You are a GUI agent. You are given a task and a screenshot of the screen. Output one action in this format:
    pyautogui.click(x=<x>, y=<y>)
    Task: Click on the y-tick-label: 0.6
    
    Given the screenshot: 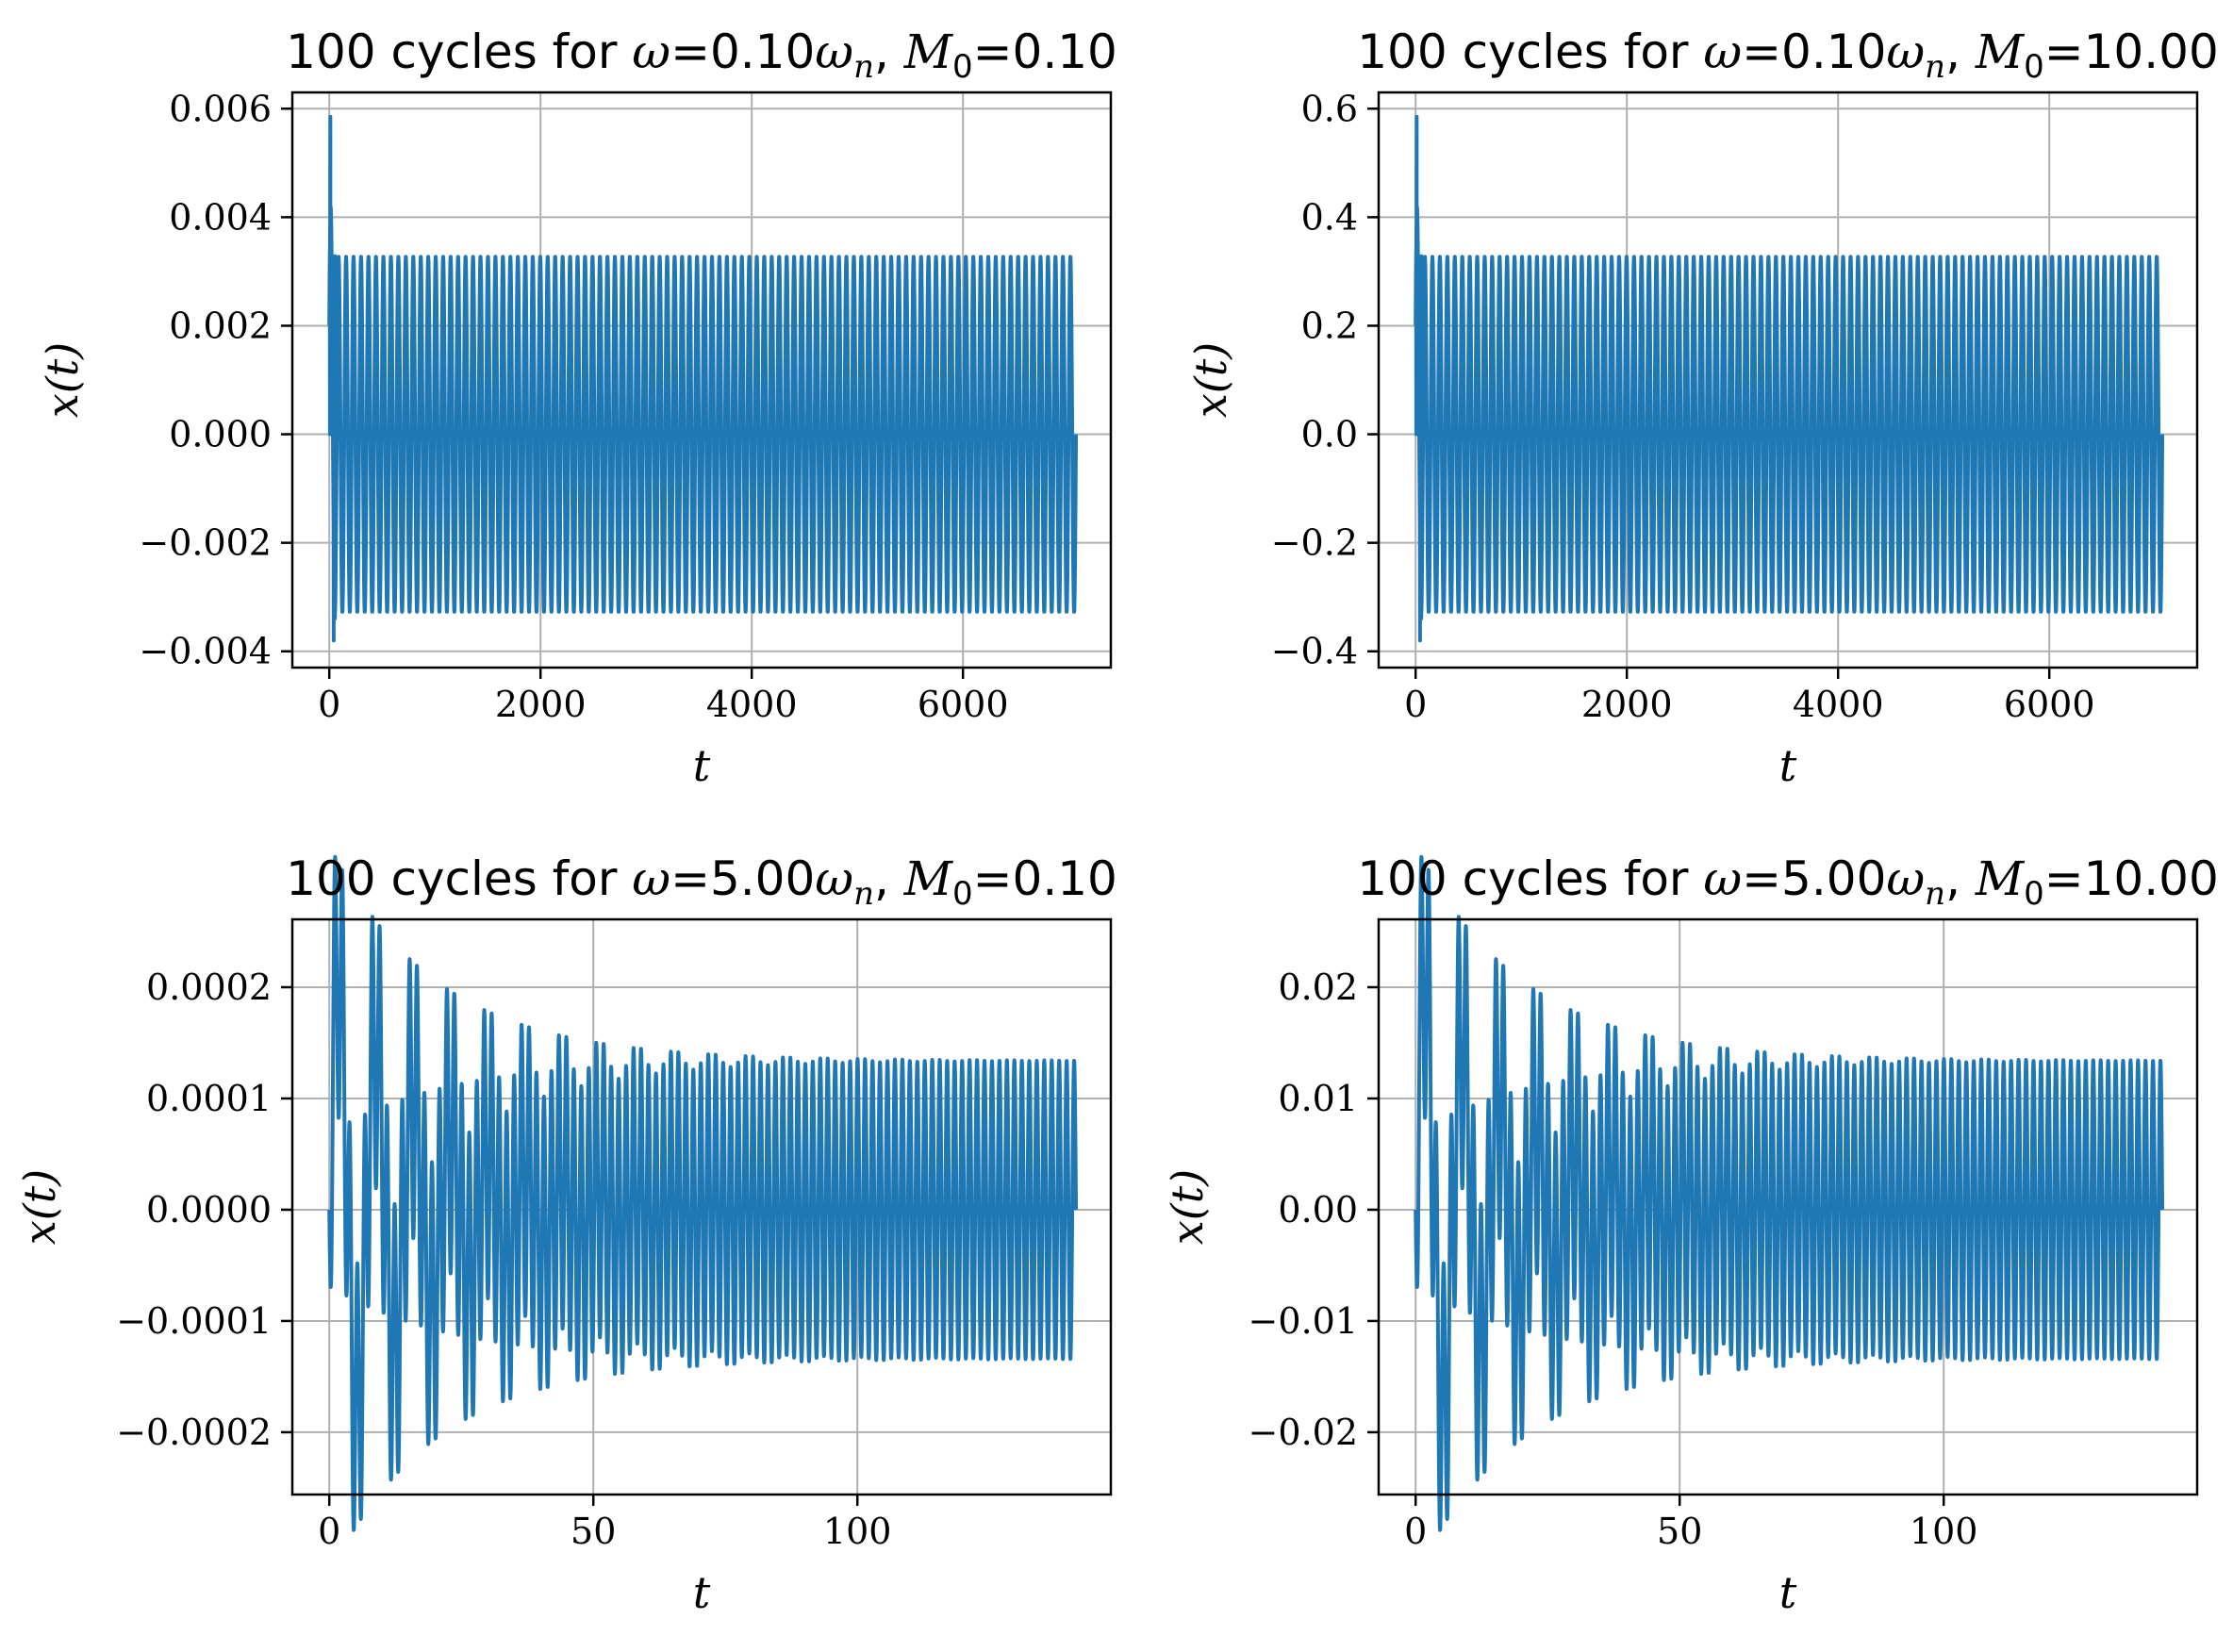 What is the action you would take?
    pyautogui.click(x=1330, y=108)
    